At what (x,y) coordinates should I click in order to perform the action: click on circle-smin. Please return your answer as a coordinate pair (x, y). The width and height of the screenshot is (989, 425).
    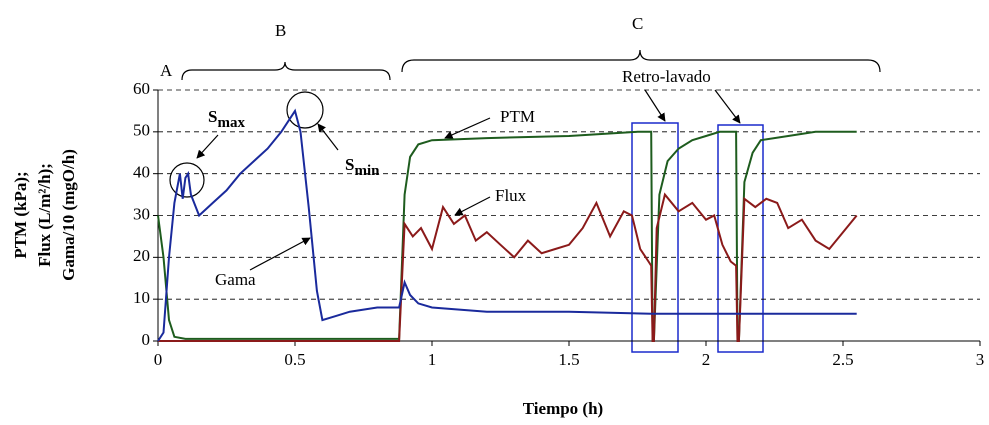
    Looking at the image, I should click on (305, 110).